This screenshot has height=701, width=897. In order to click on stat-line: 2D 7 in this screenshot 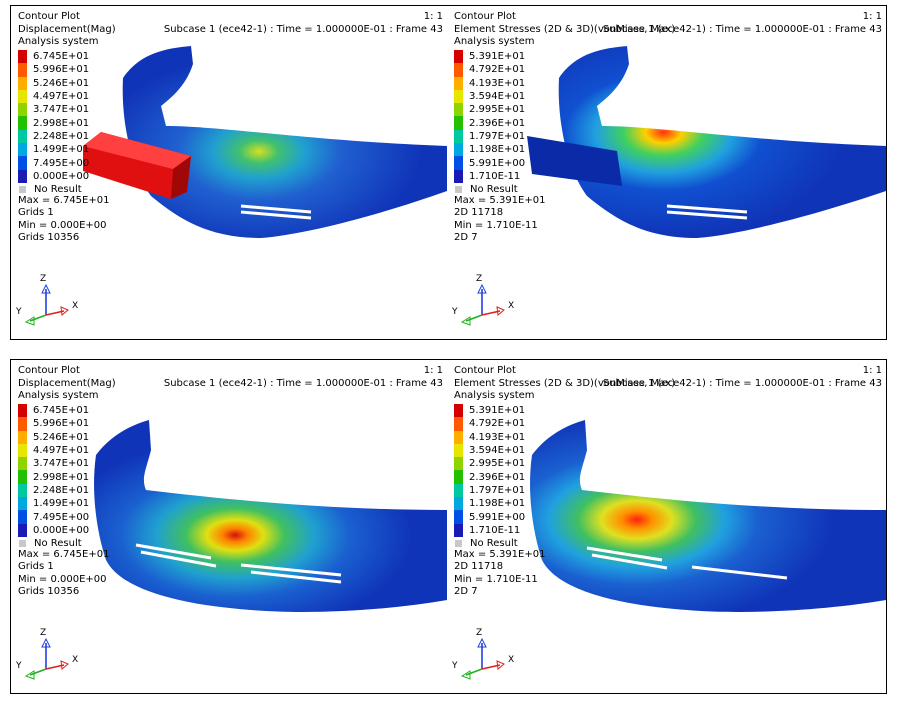, I will do `click(466, 238)`.